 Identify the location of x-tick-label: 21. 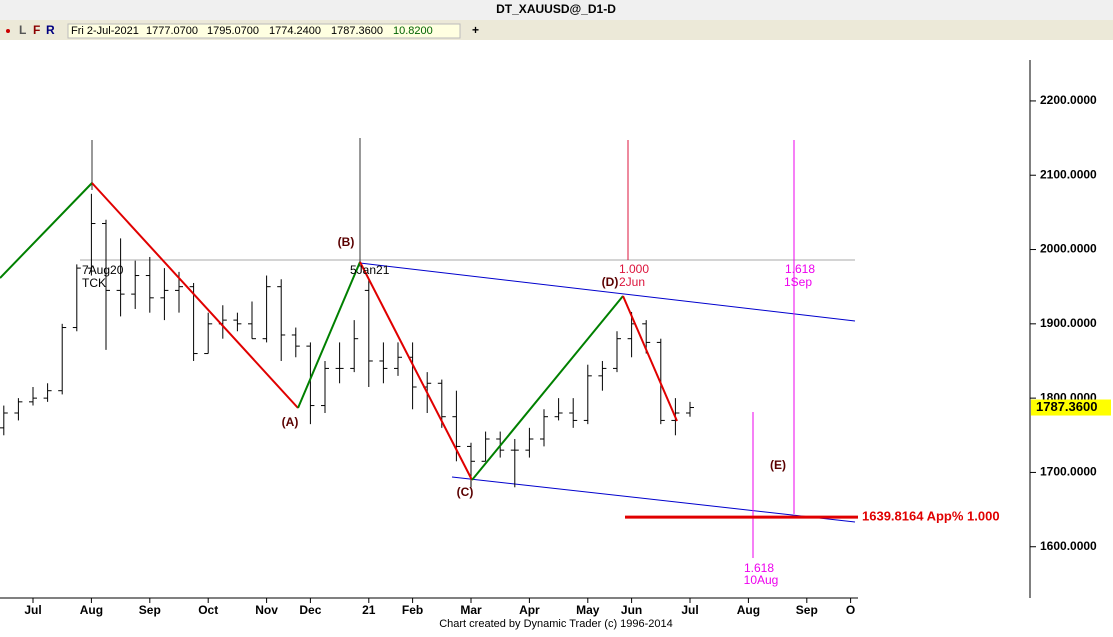
(369, 610).